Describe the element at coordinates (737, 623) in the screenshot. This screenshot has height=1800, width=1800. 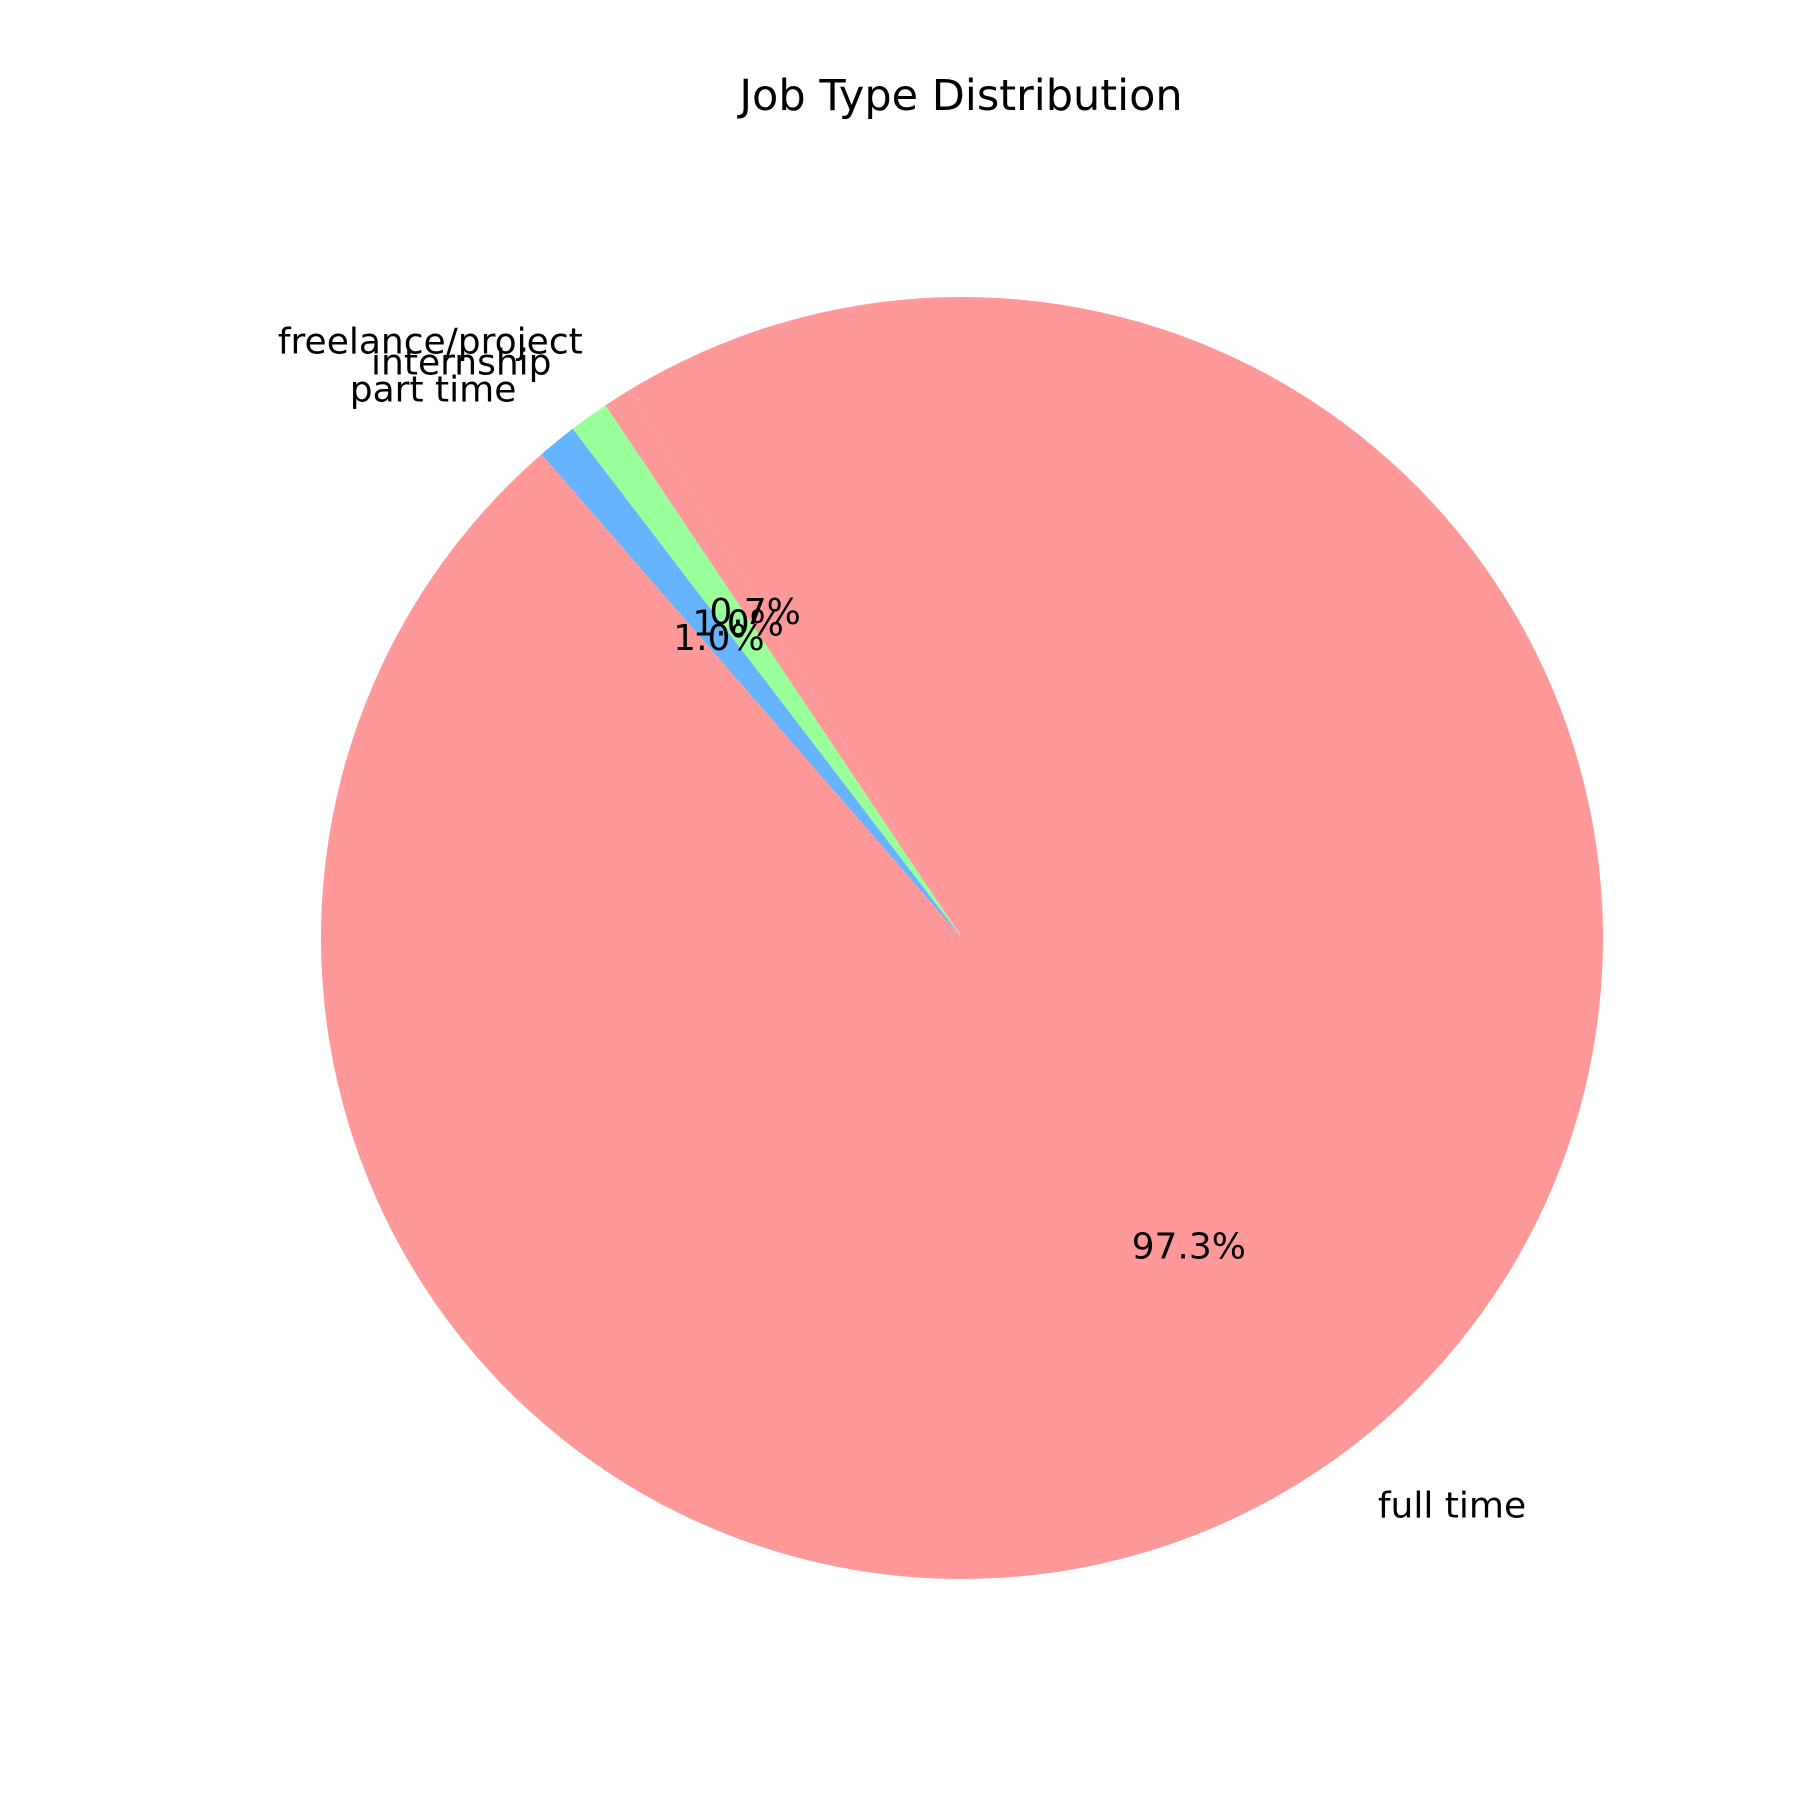
I see `slice-pct-internship: 1.0%` at that location.